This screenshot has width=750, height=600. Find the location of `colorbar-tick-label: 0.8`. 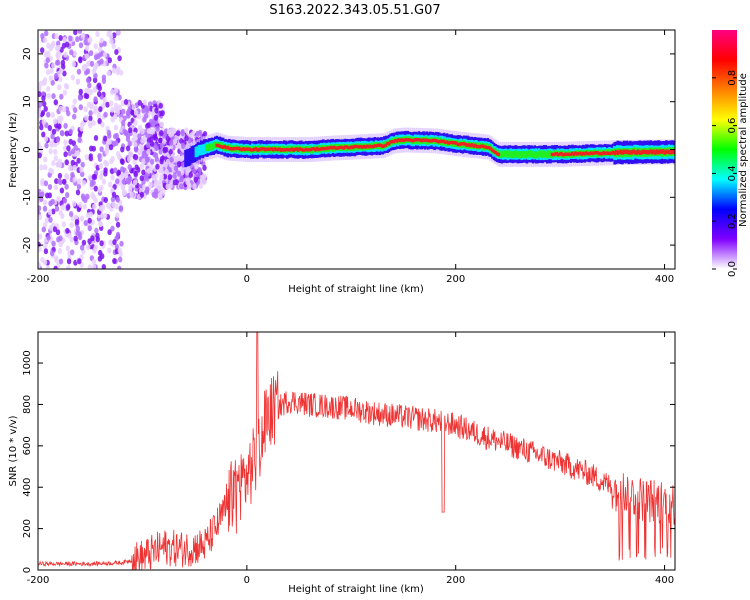

colorbar-tick-label: 0.8 is located at coordinates (732, 78).